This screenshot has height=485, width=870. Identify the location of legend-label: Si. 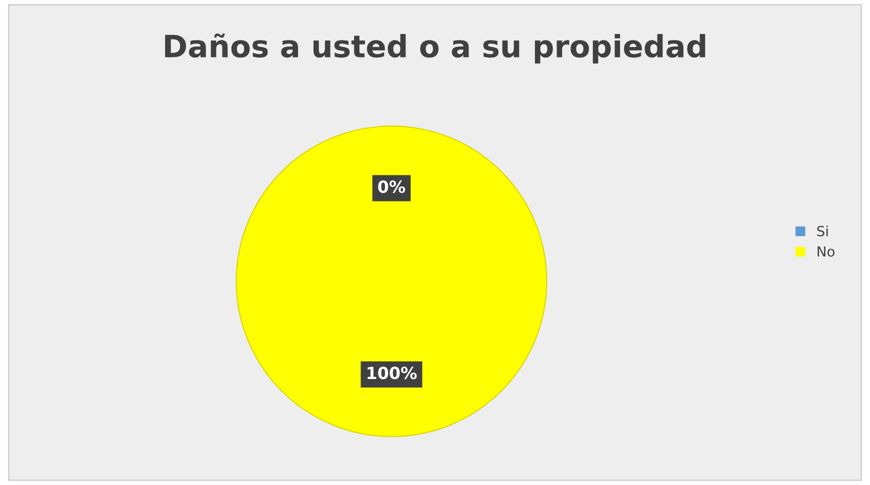
(822, 231).